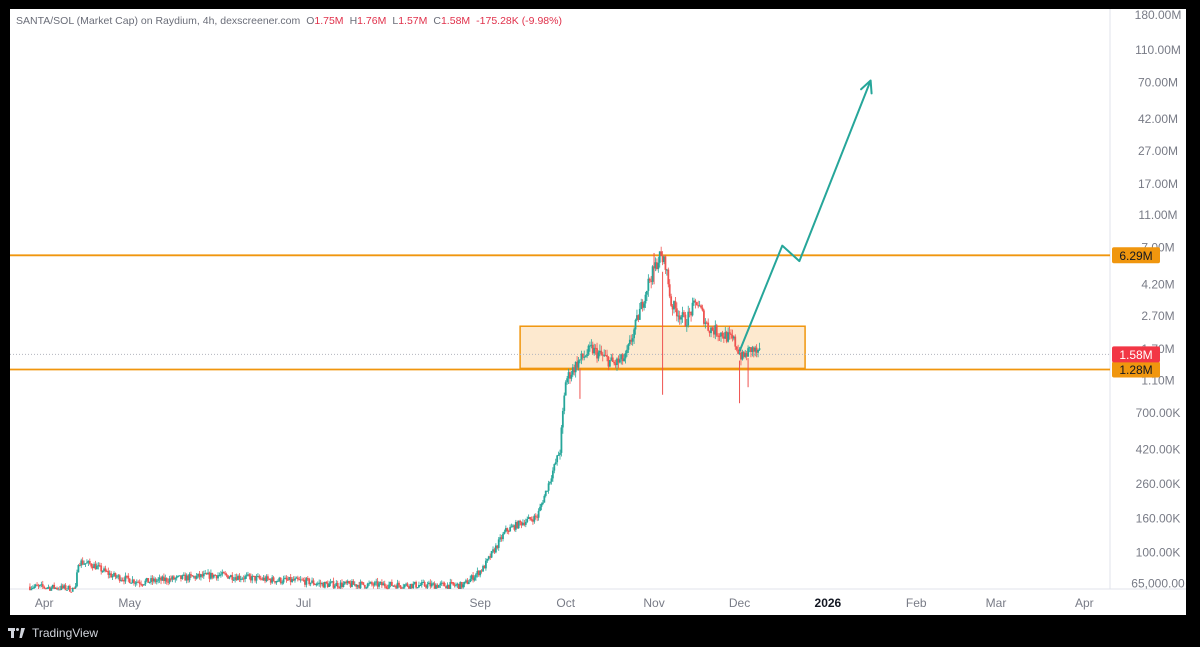  Describe the element at coordinates (129, 603) in the screenshot. I see `time-tick-label: May` at that location.